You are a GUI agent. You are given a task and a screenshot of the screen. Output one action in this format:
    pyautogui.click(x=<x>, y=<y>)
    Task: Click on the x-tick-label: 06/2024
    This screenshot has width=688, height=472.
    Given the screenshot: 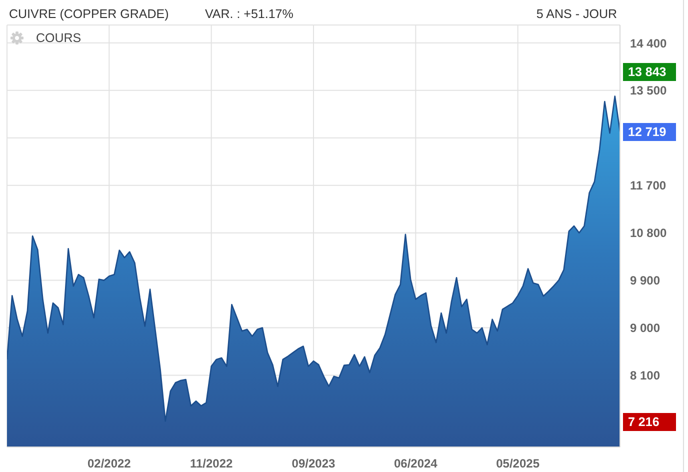 What is the action you would take?
    pyautogui.click(x=416, y=463)
    